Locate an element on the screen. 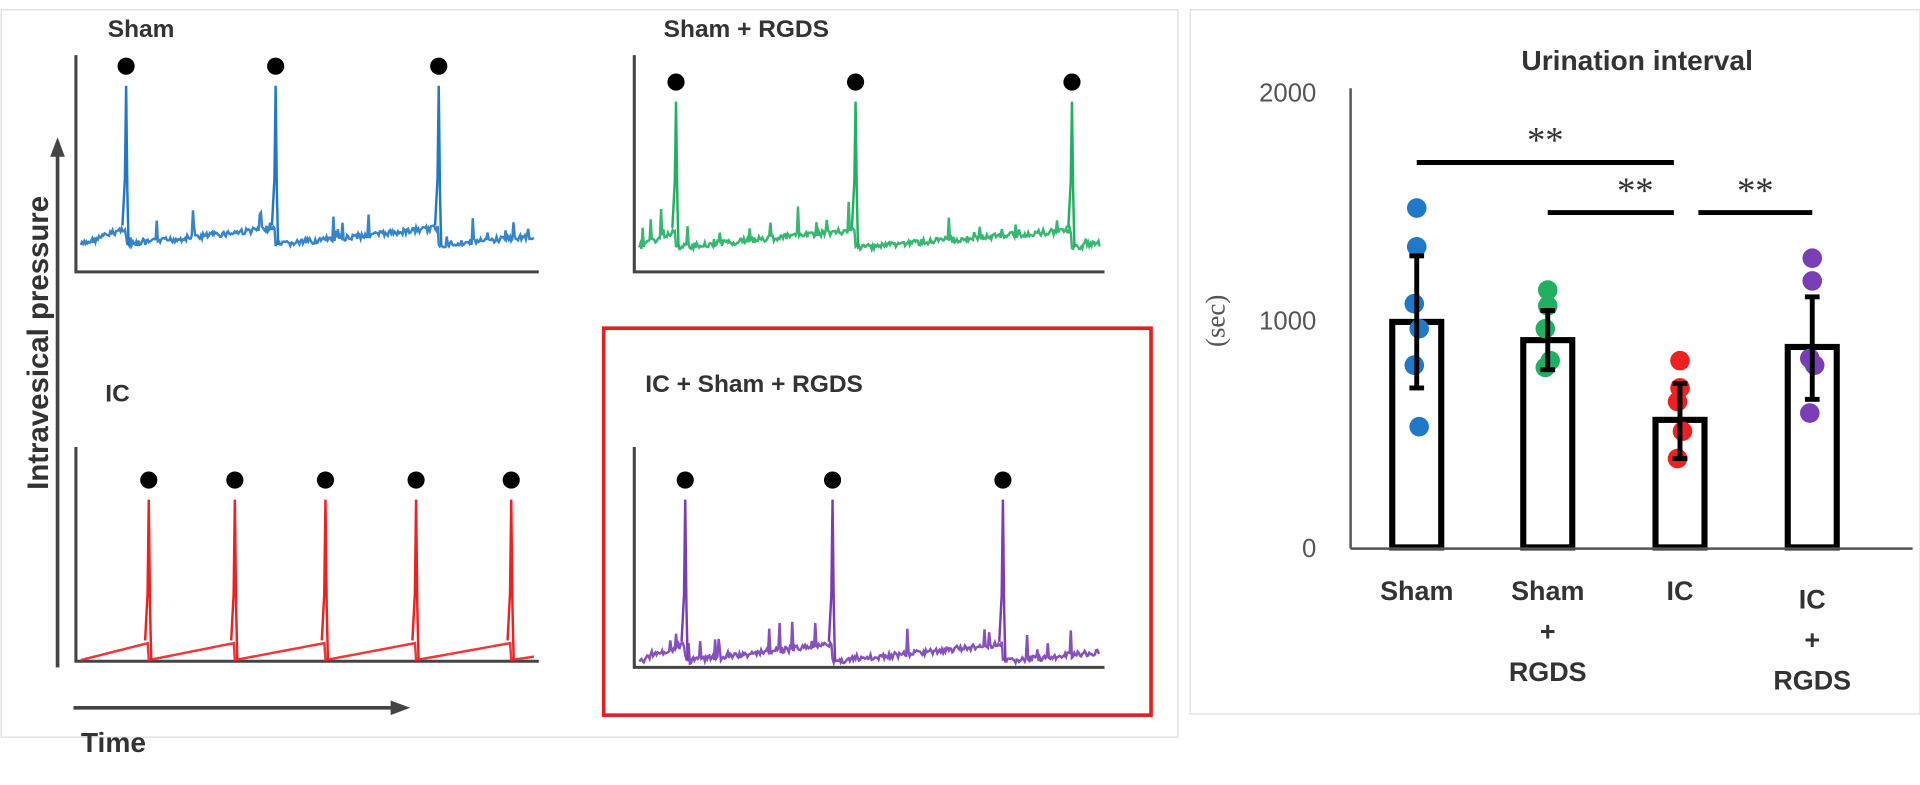 This screenshot has height=785, width=1920. trace-panel: IC is located at coordinates (306, 522).